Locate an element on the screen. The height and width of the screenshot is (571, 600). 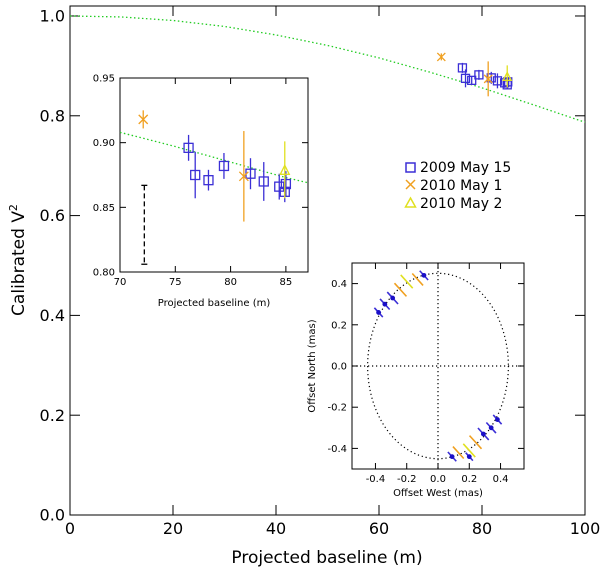
inset-zoom-frame is located at coordinates (214, 175).